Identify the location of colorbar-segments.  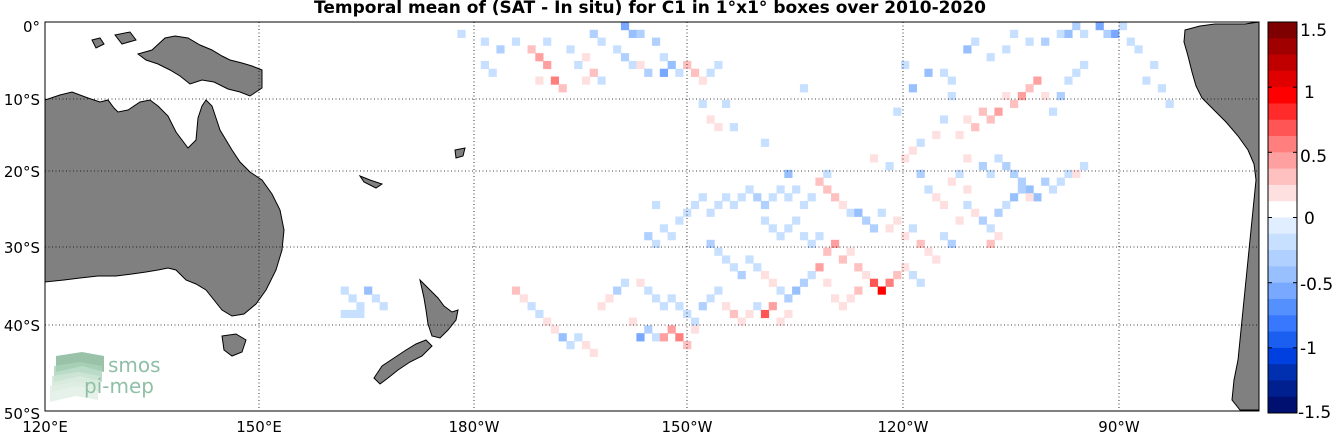
(1282, 218).